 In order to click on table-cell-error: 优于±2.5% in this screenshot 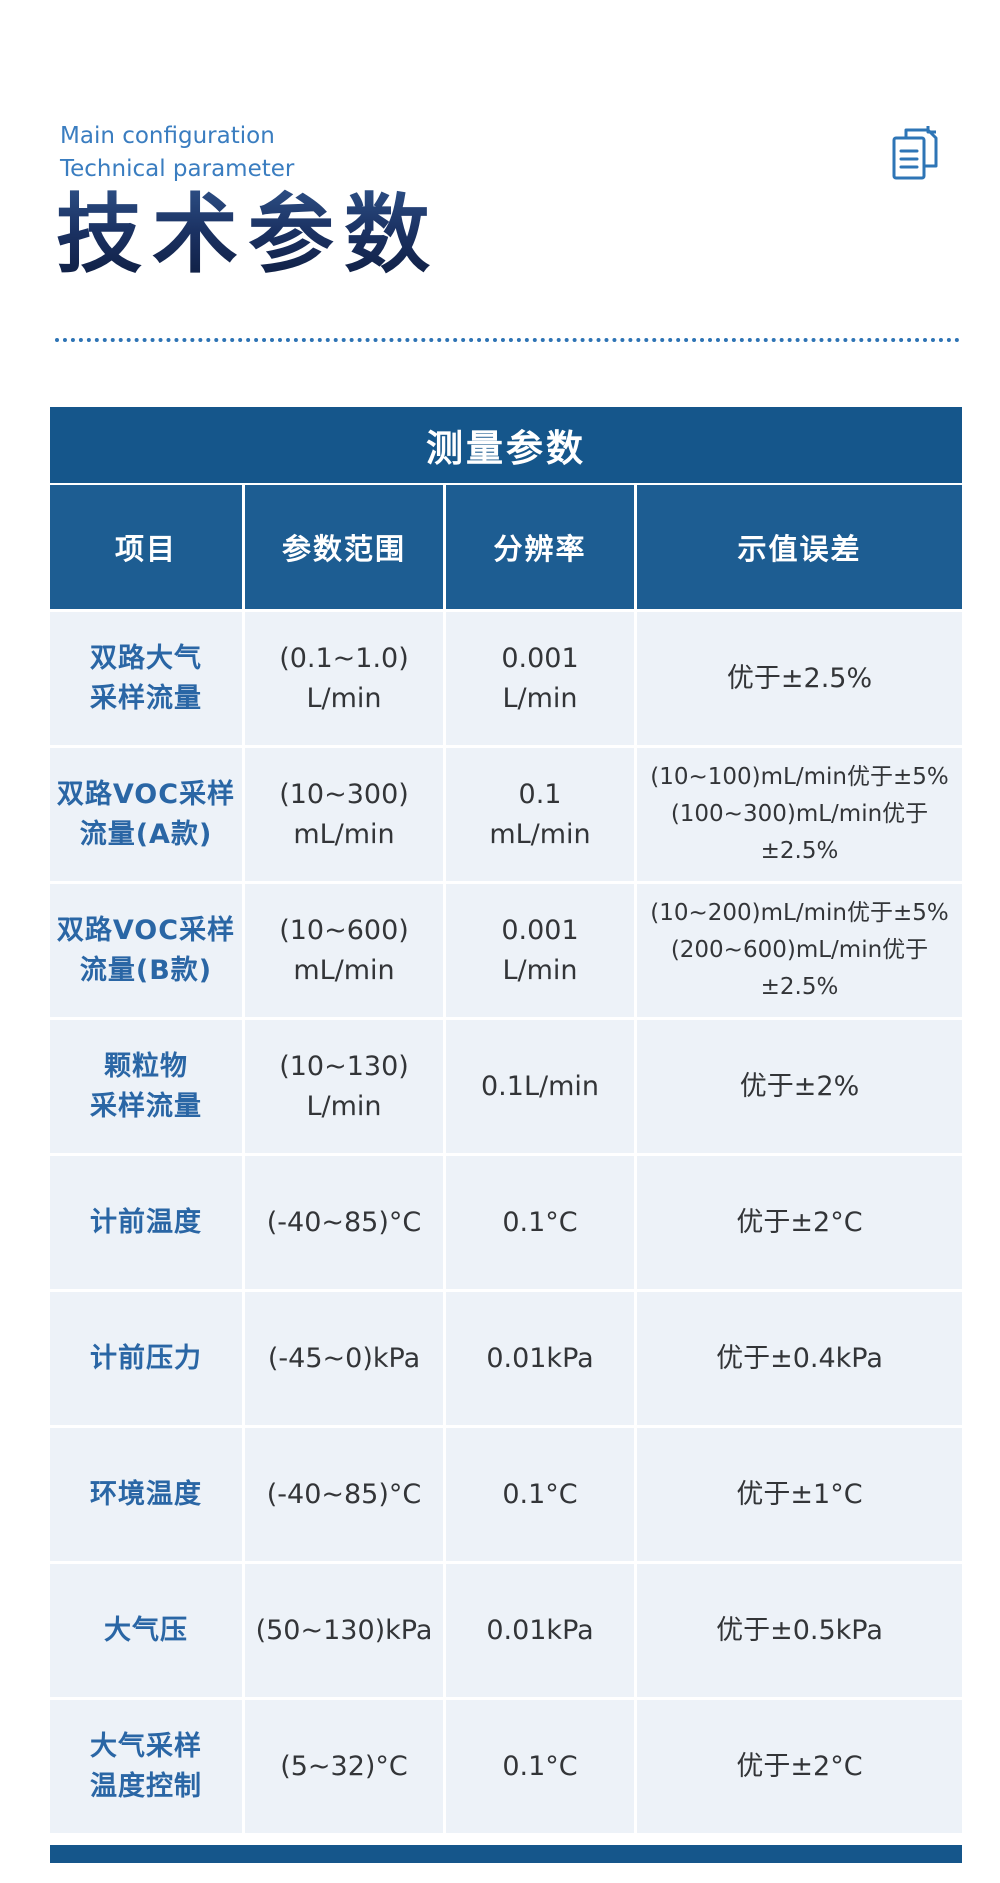, I will do `click(799, 678)`.